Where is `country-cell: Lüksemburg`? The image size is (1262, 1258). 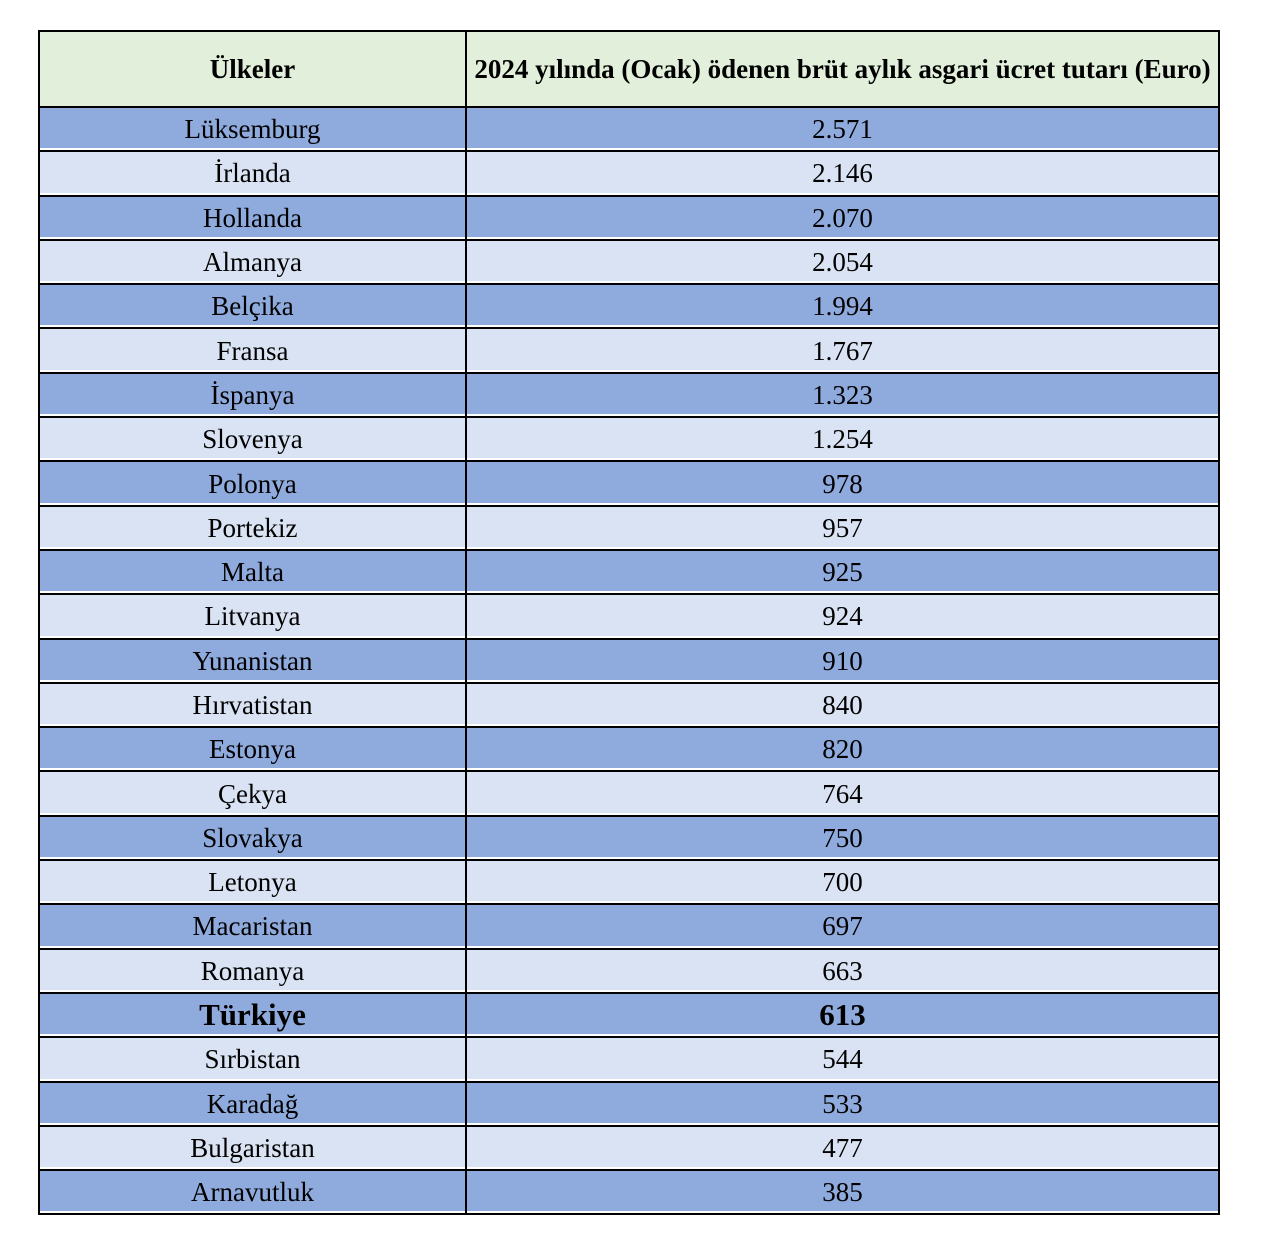
country-cell: Lüksemburg is located at coordinates (252, 129).